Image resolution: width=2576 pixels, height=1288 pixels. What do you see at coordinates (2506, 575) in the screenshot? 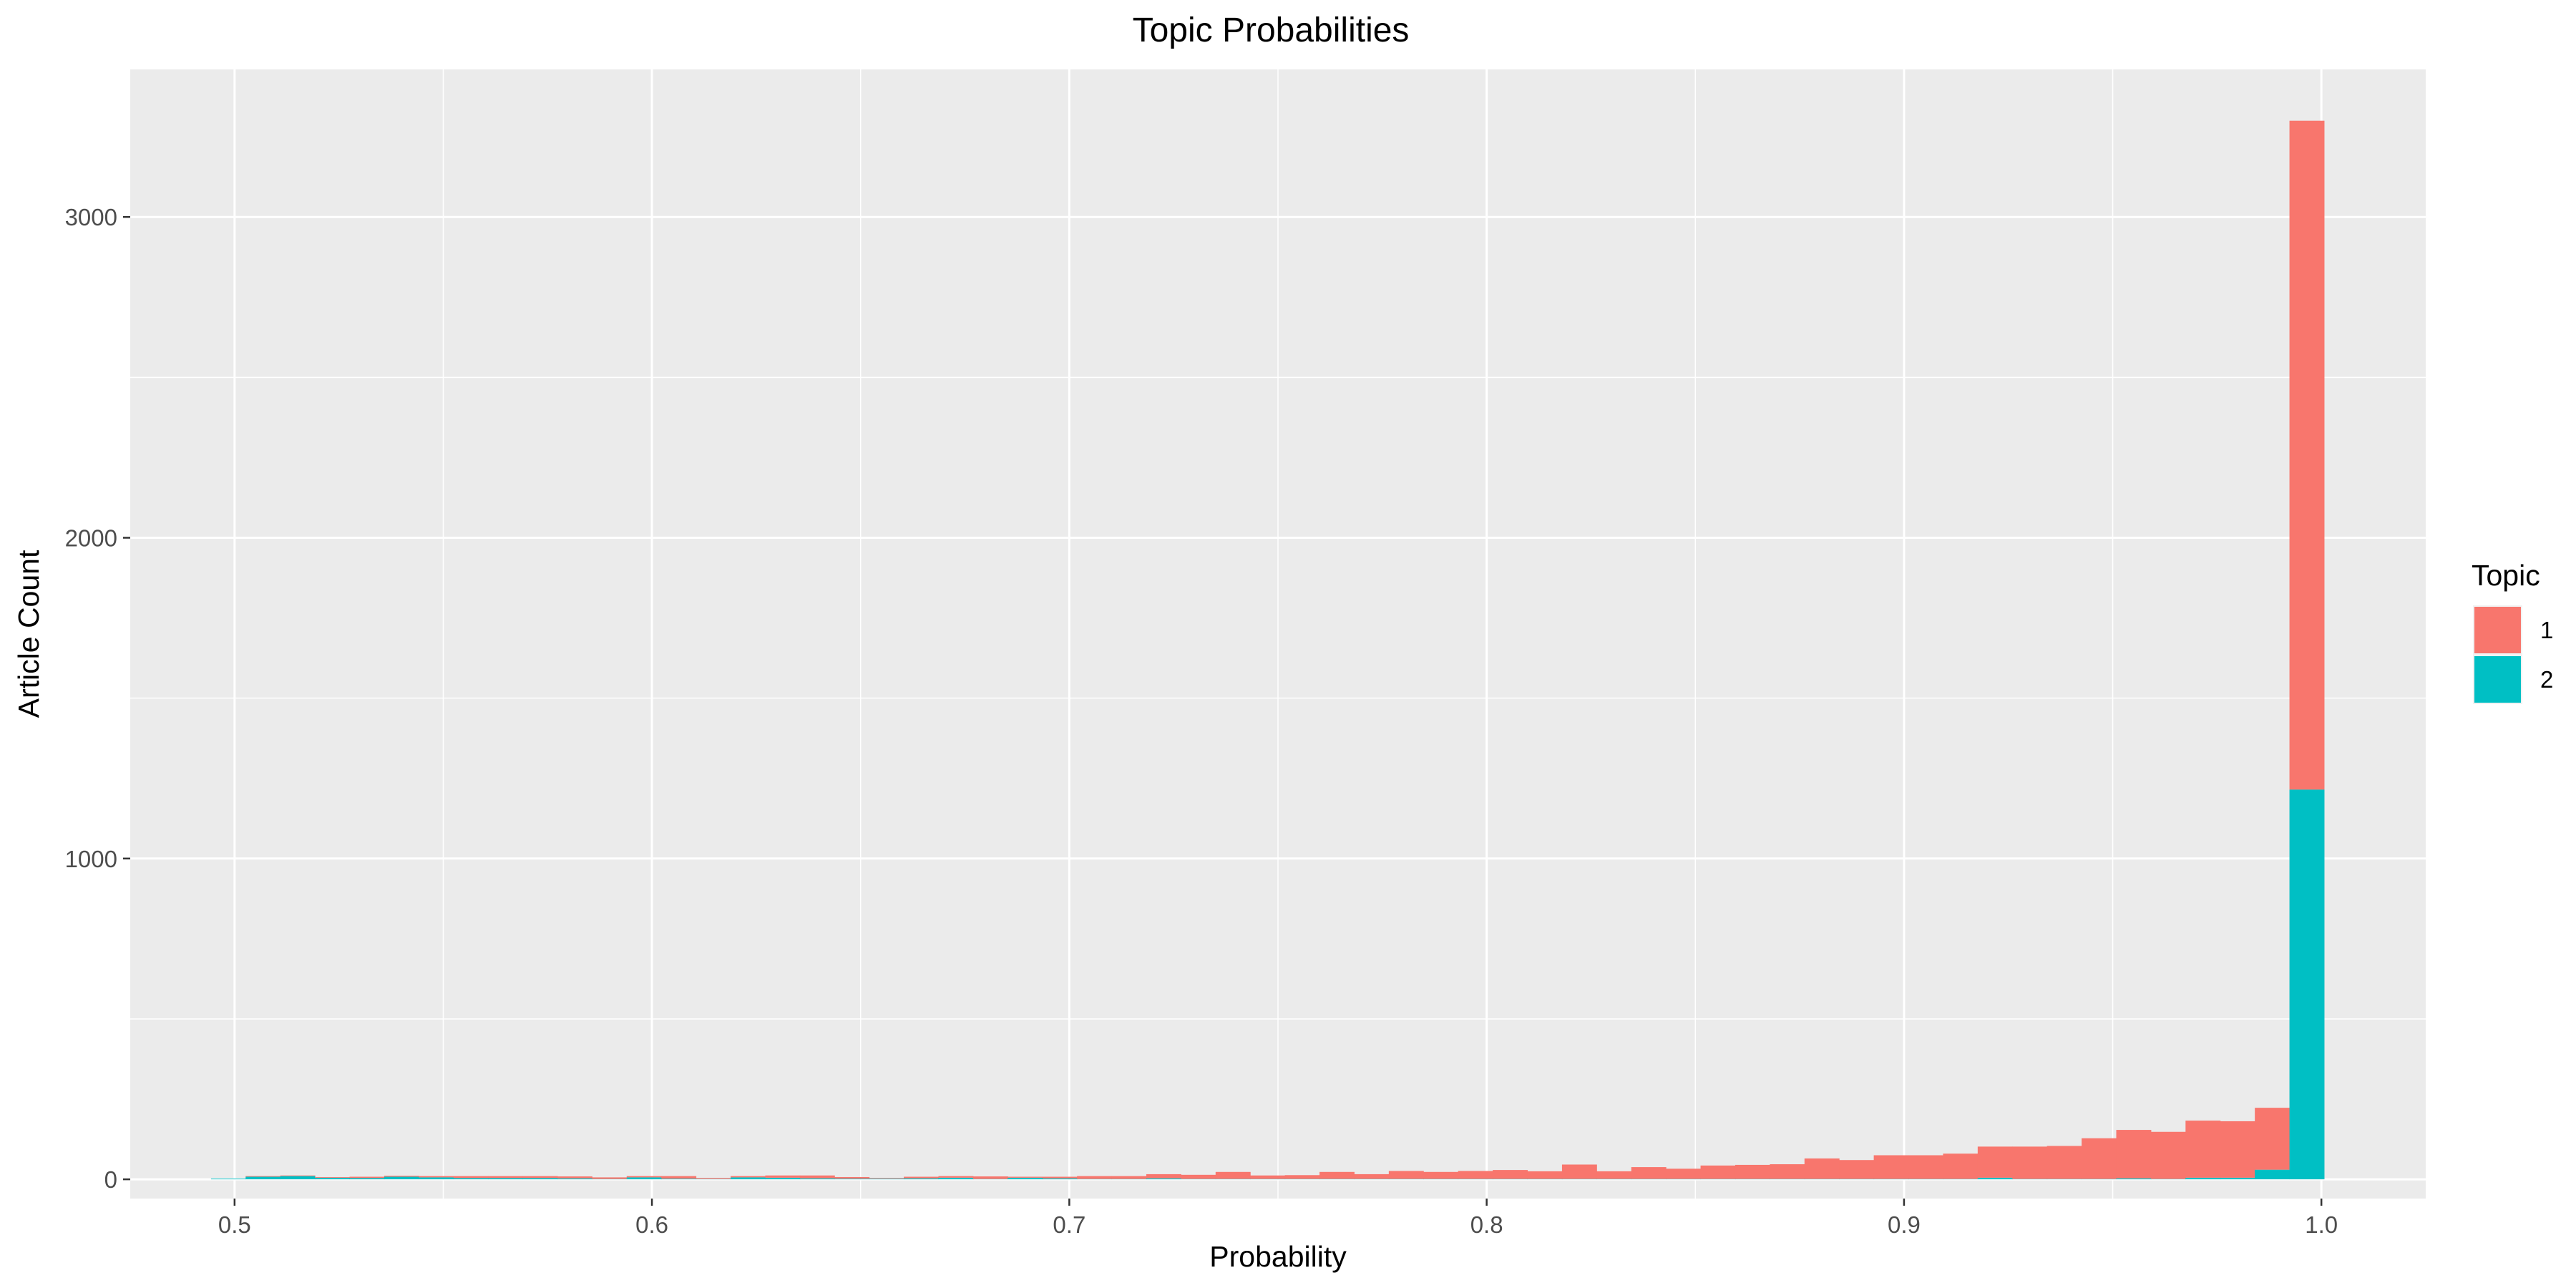
I see `legend-title: Topic` at bounding box center [2506, 575].